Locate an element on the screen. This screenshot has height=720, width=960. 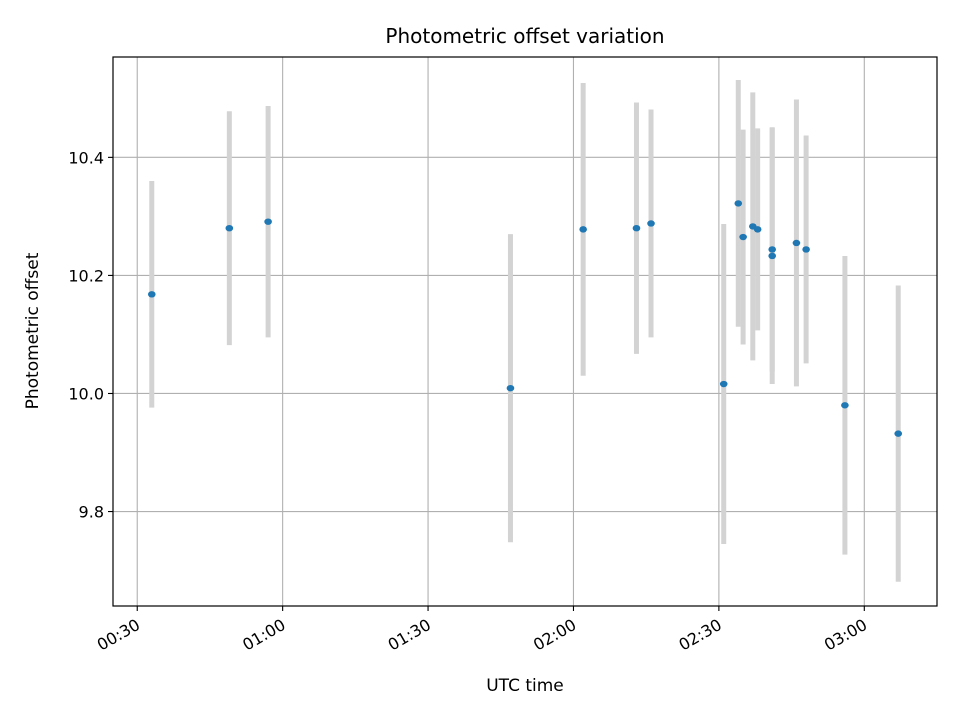
x-axis-label: UTC time is located at coordinates (525, 686).